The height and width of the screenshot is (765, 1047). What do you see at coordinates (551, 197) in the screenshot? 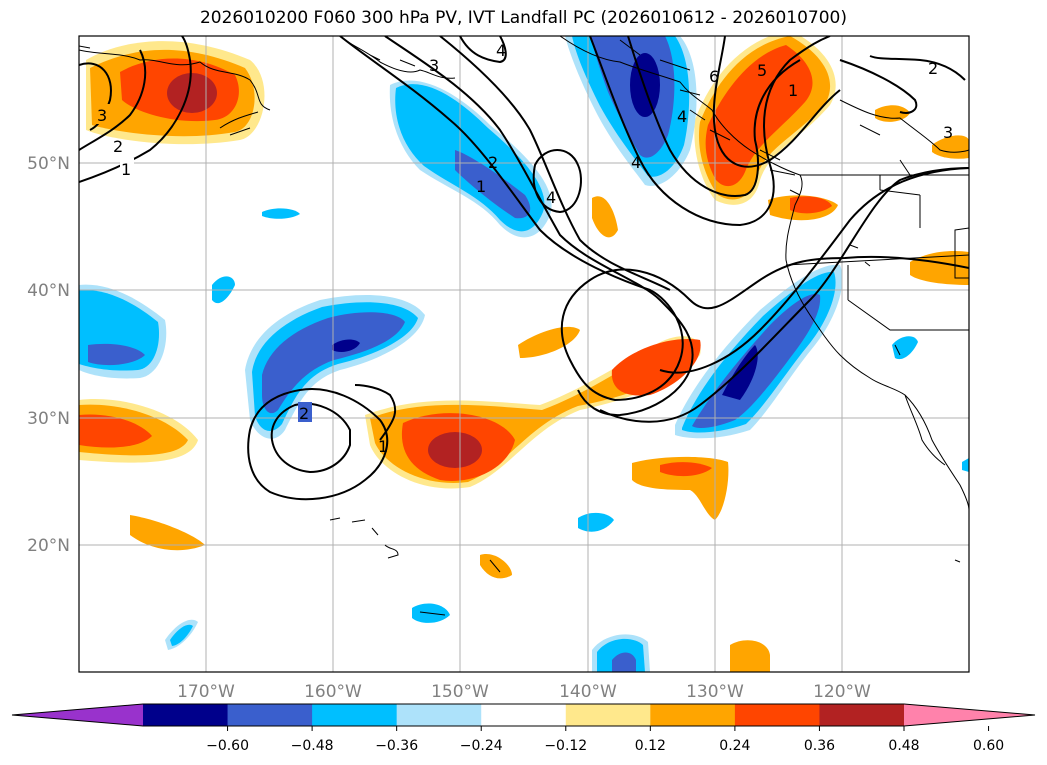
I see `contour-label-4-gulf: 4` at bounding box center [551, 197].